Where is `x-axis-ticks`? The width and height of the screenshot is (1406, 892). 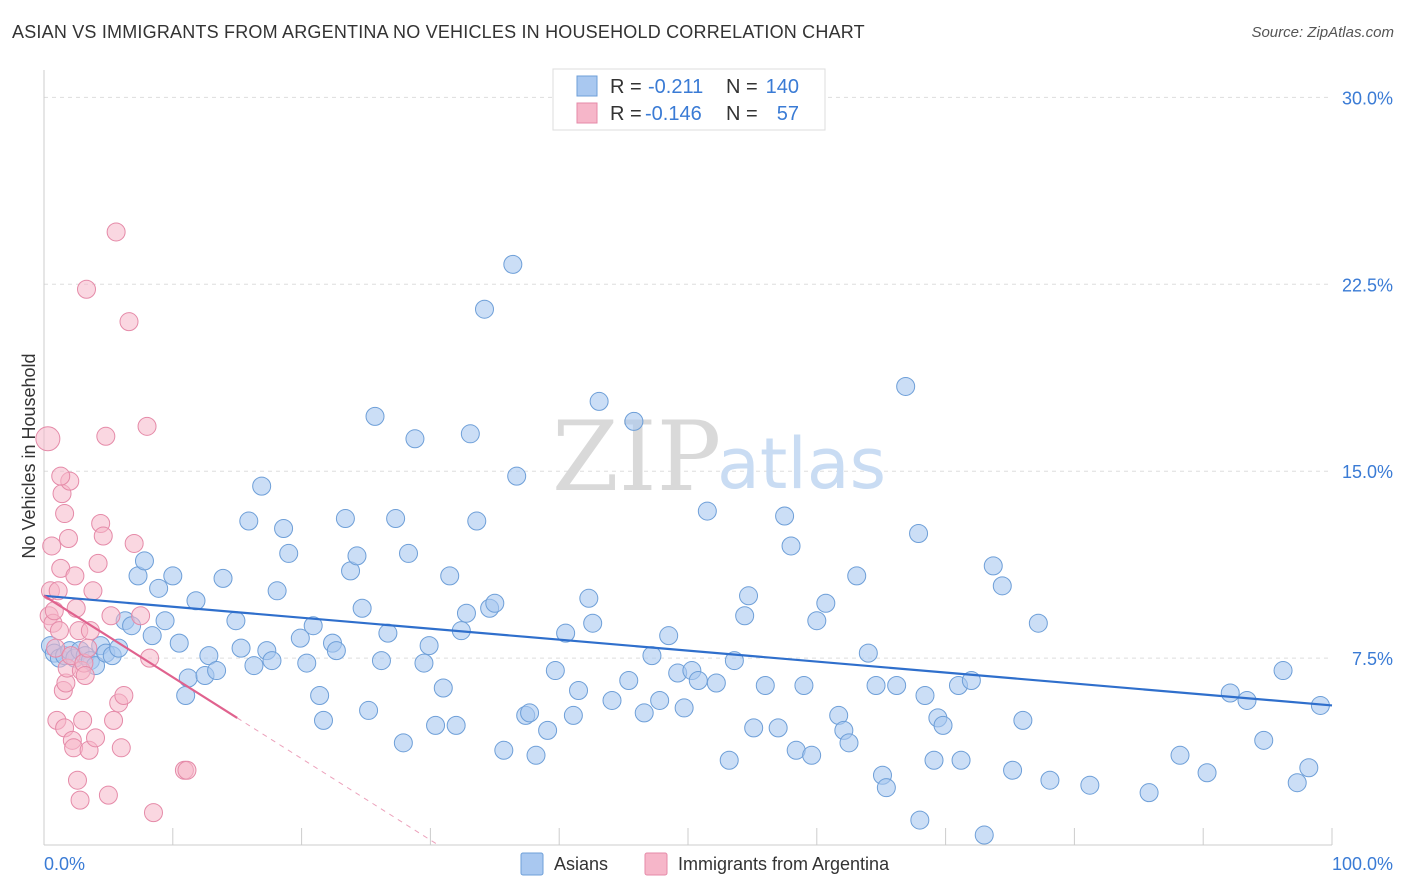
x-axis-ticks is located at coordinates (688, 836).